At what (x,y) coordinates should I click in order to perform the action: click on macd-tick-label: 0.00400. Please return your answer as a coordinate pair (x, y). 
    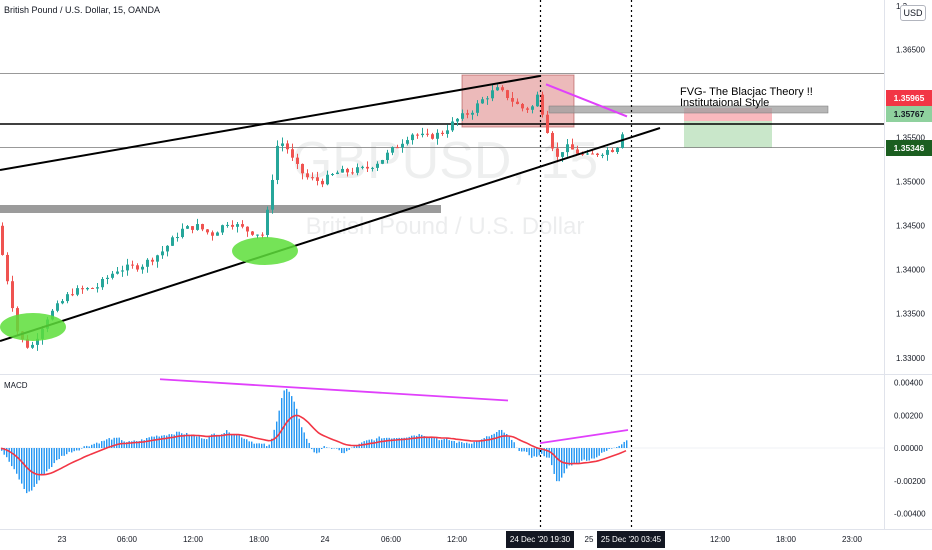
    Looking at the image, I should click on (908, 383).